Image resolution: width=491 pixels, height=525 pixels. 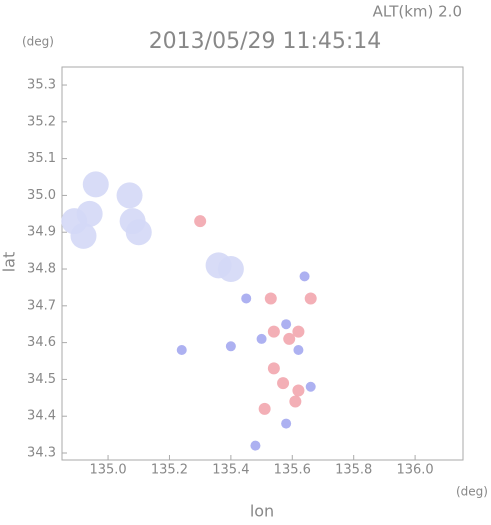 What do you see at coordinates (353, 470) in the screenshot?
I see `x-tick-label: 135.8` at bounding box center [353, 470].